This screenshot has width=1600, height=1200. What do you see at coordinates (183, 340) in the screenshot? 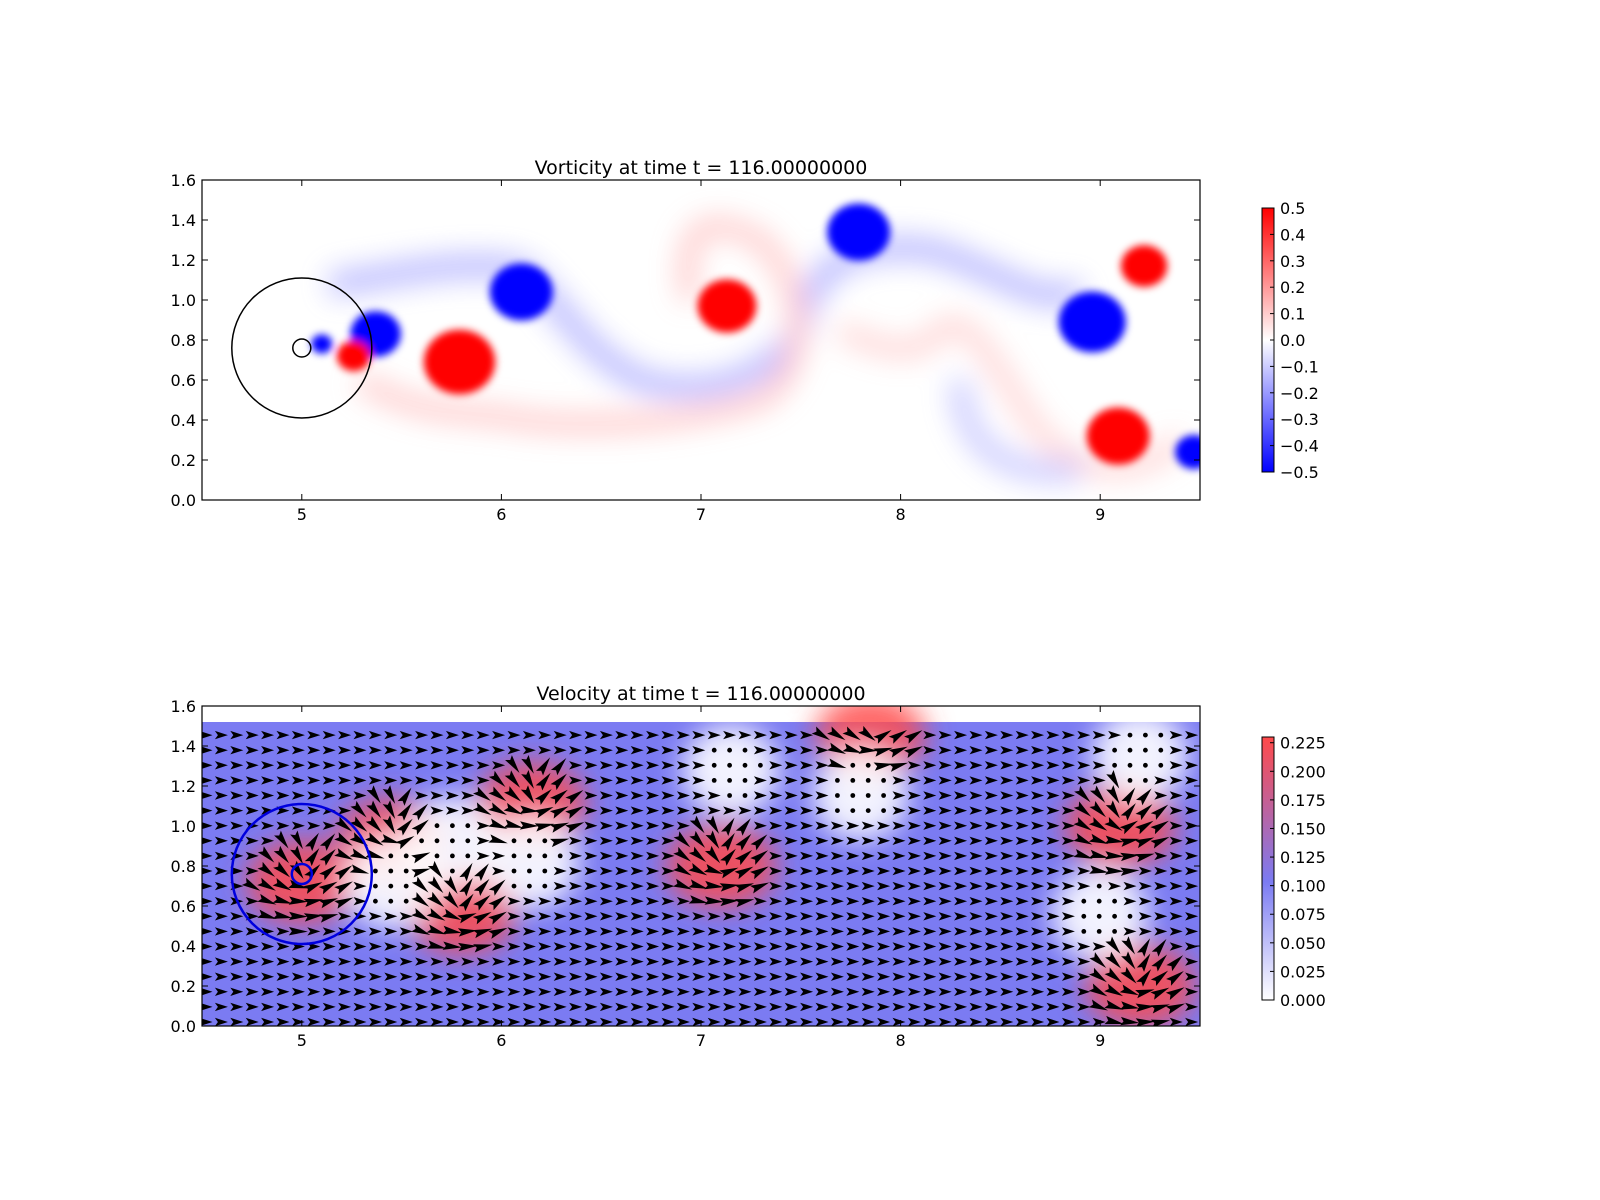
I see `y-tick-label: 0.8` at bounding box center [183, 340].